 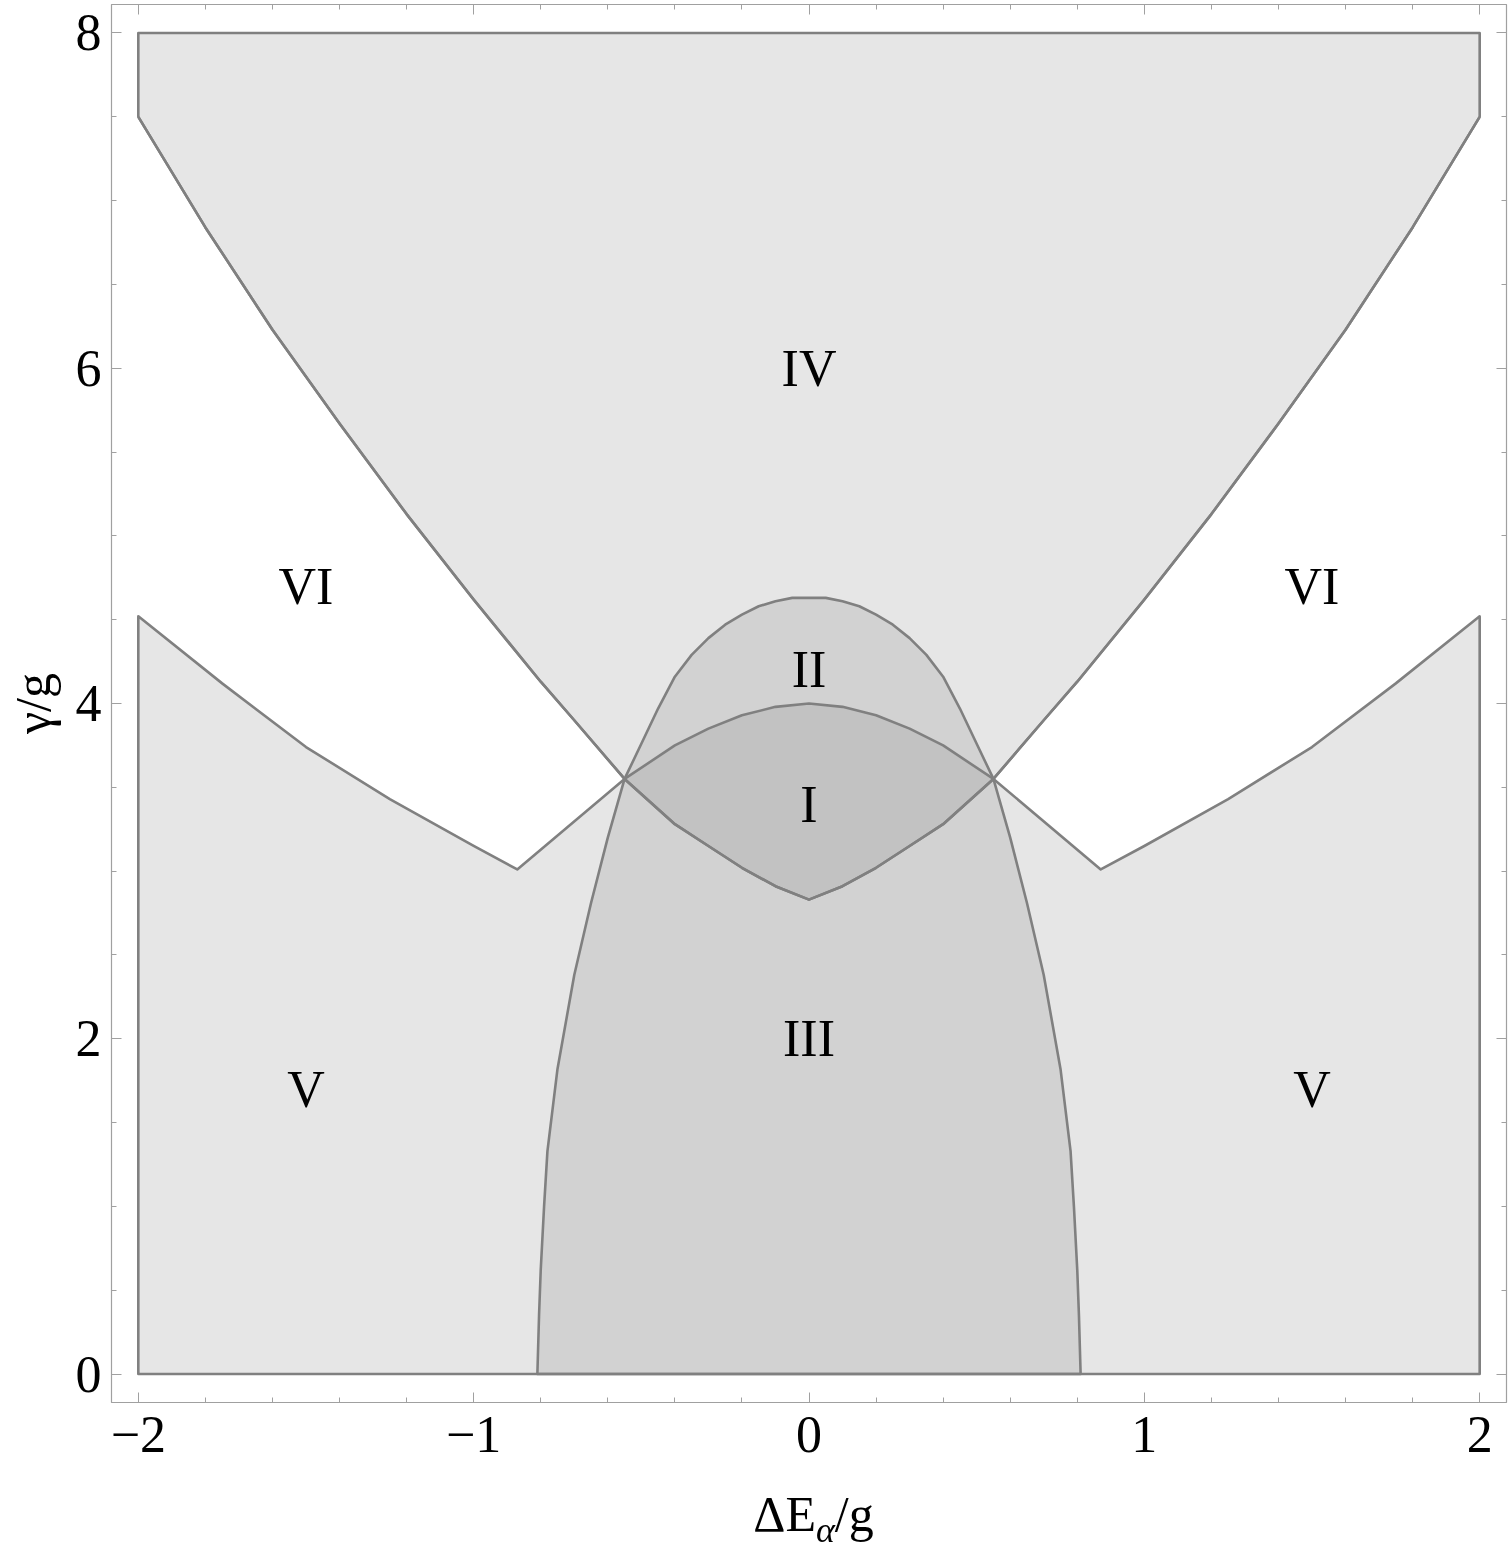 I want to click on x-tick-label: 2, so click(x=1479, y=1434).